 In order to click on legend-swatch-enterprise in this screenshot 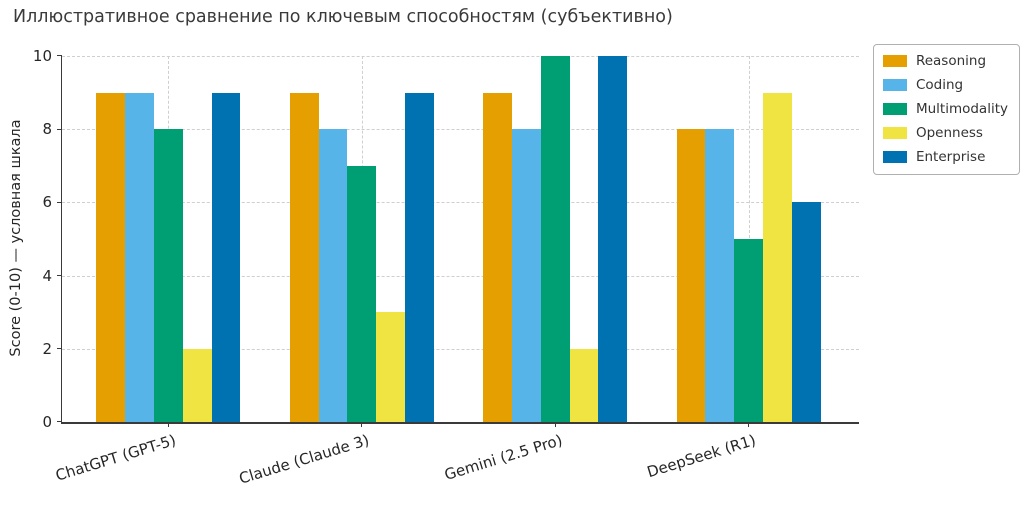, I will do `click(894, 157)`.